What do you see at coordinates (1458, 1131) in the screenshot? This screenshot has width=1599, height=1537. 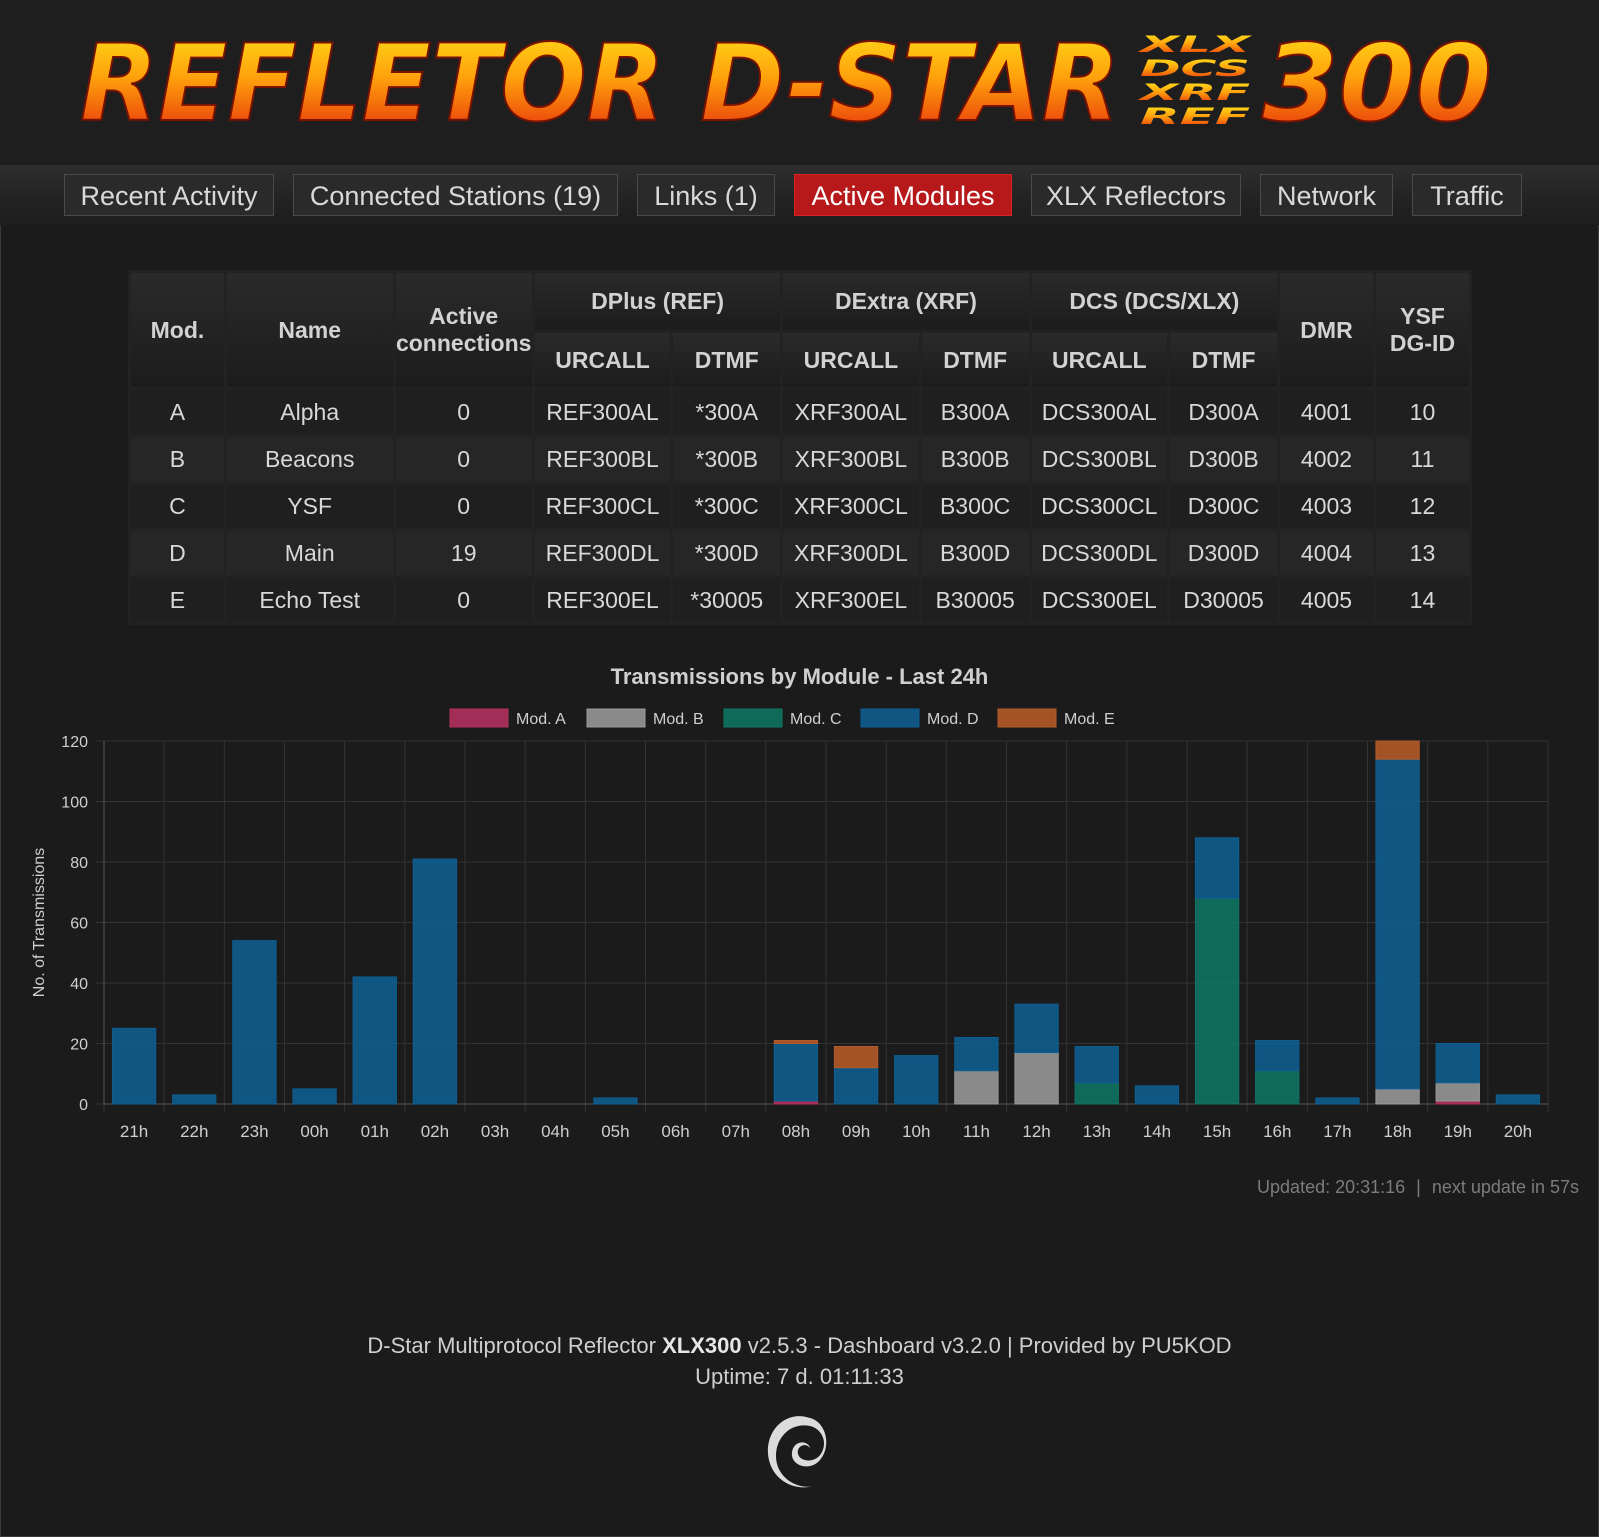 I see `x-tick-label: 19h` at bounding box center [1458, 1131].